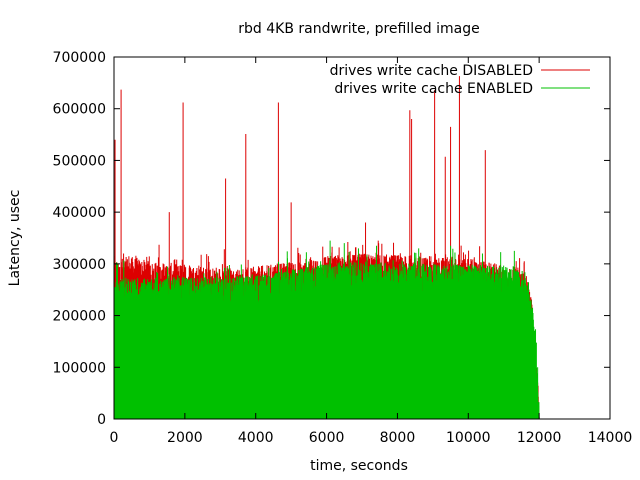 The height and width of the screenshot is (480, 640). What do you see at coordinates (114, 438) in the screenshot?
I see `x-tick-label: 0` at bounding box center [114, 438].